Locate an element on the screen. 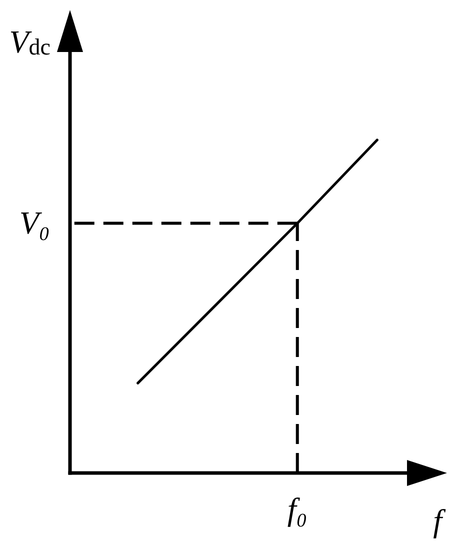 This screenshot has width=457, height=550. y-axis-title: V$_{dc}$ is located at coordinates (29, 42).